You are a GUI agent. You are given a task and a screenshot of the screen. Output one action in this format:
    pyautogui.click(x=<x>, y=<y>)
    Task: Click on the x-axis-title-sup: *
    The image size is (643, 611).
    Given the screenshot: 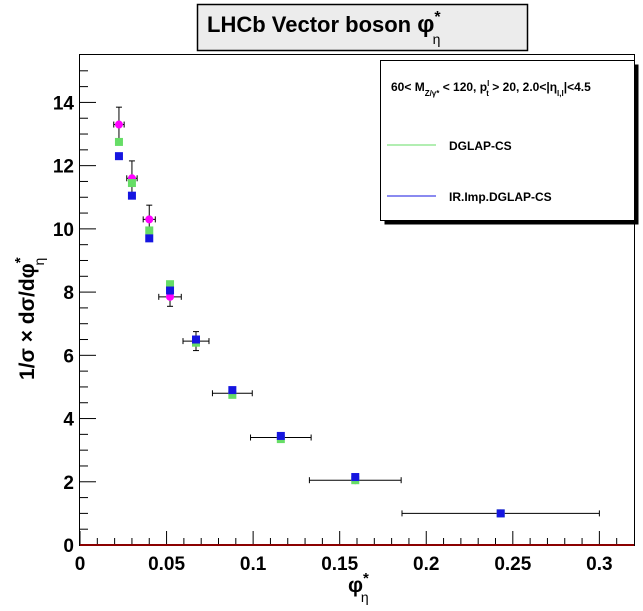 What is the action you would take?
    pyautogui.click(x=366, y=578)
    